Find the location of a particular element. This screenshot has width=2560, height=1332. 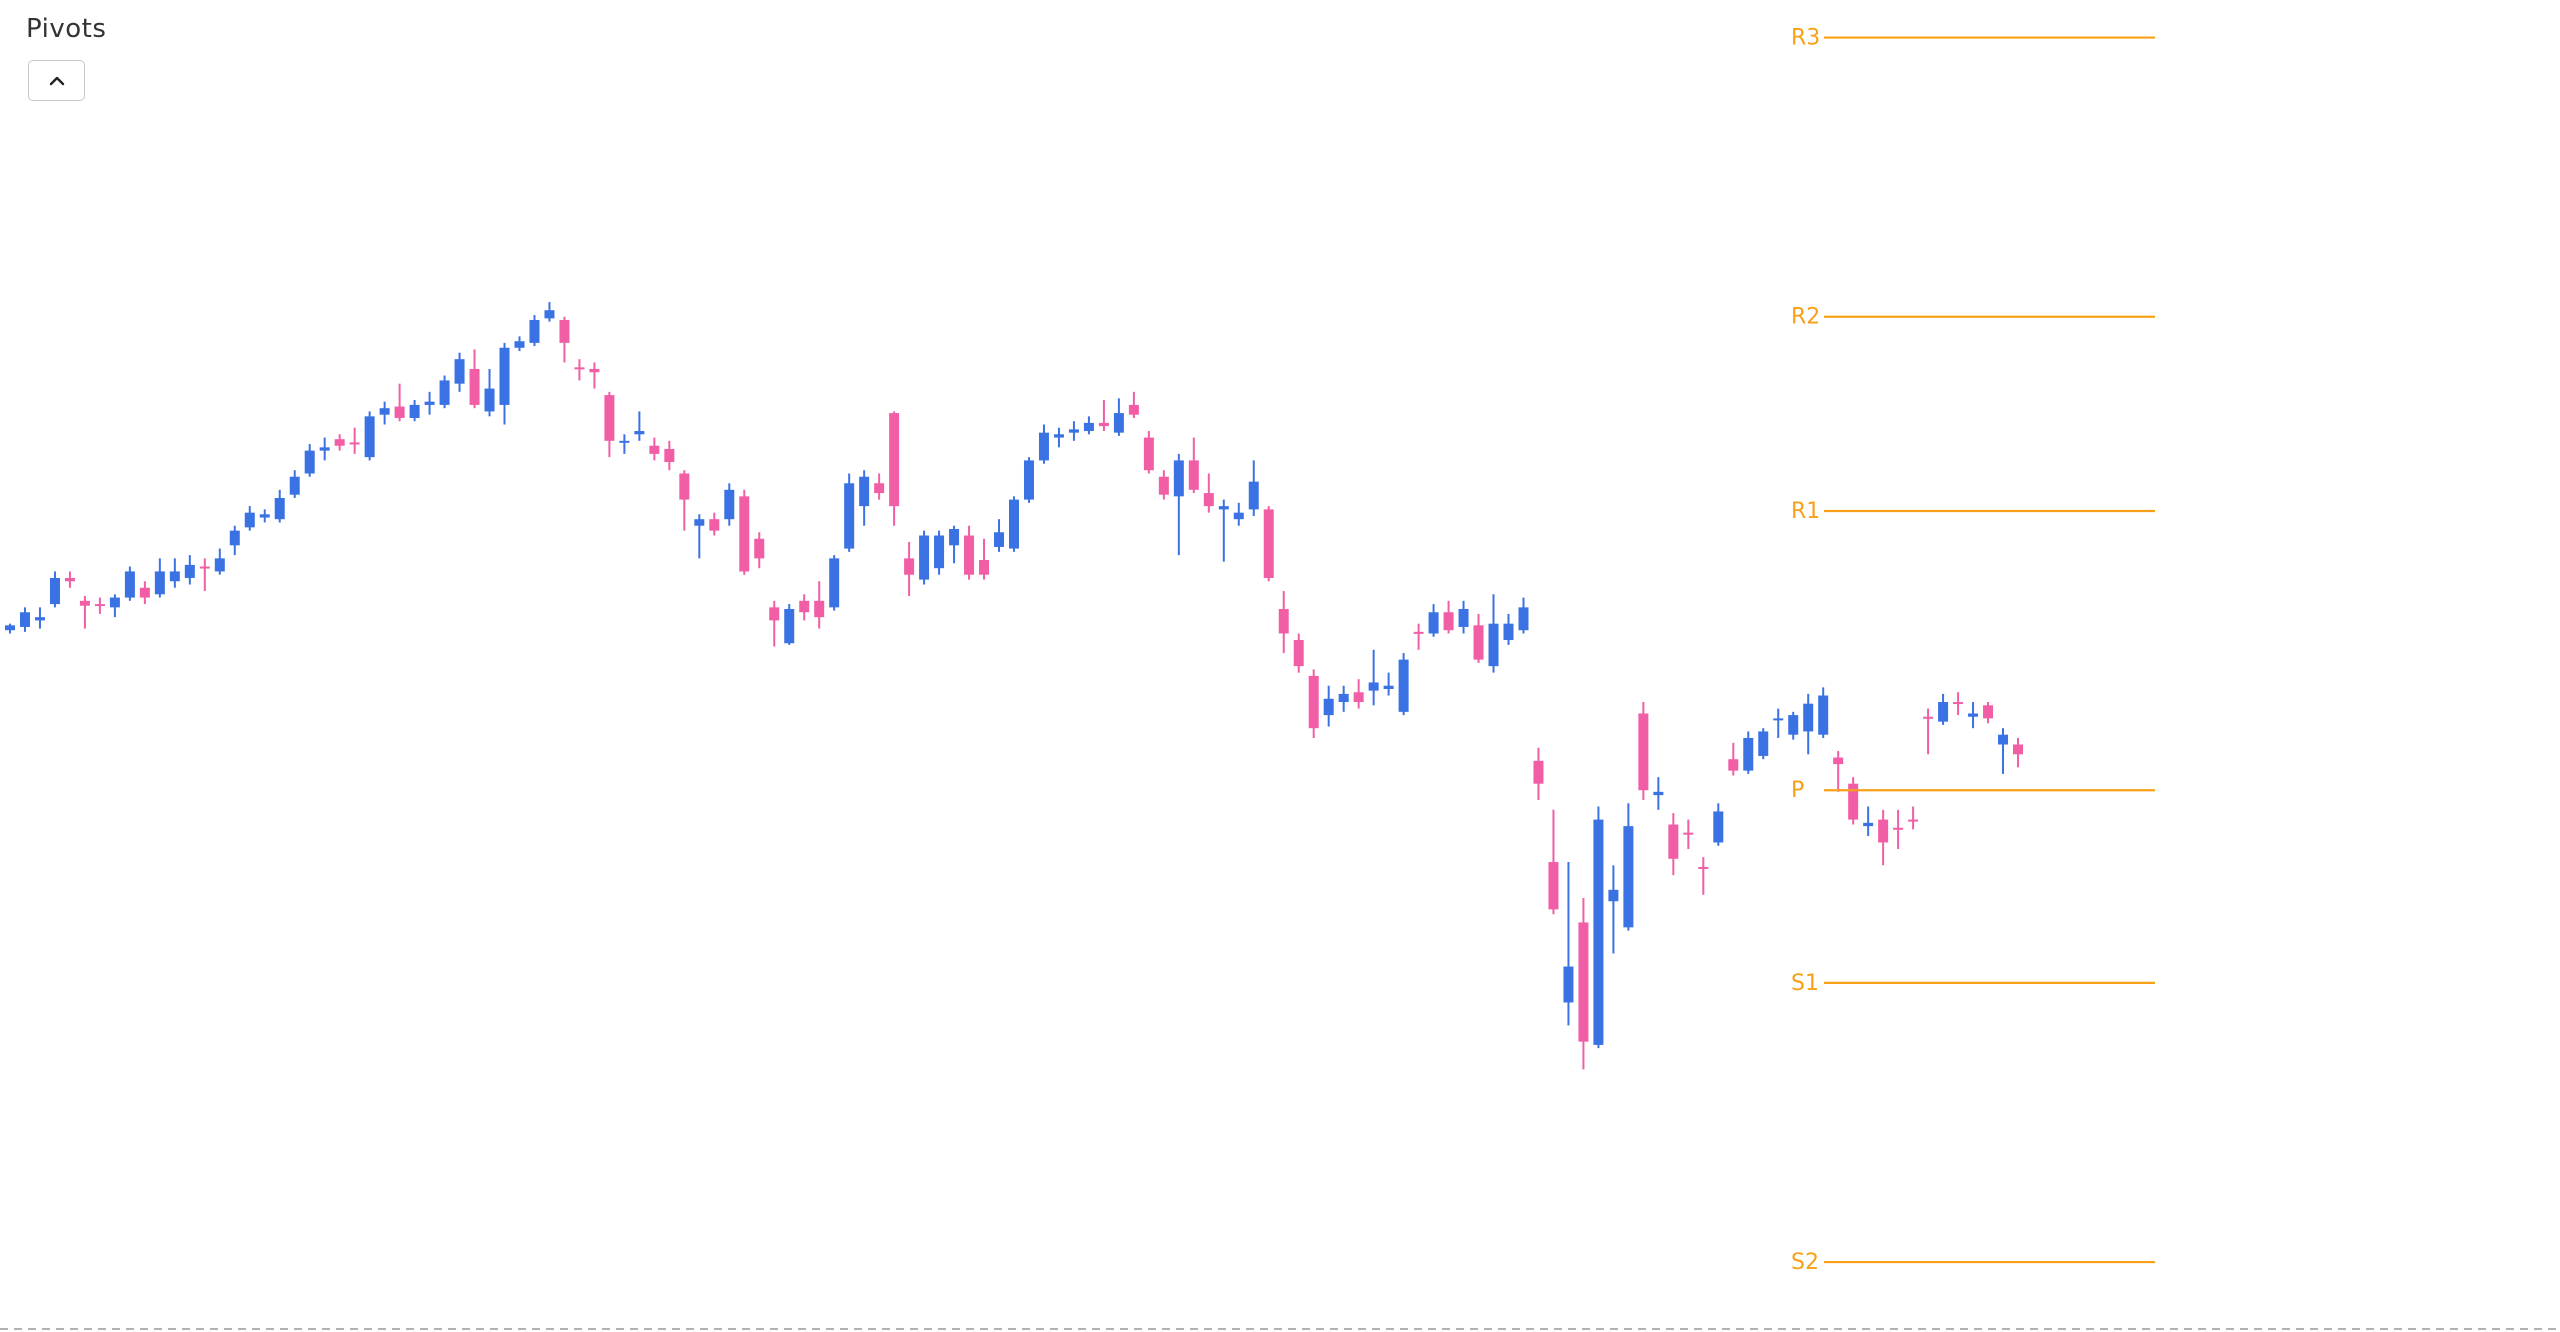

collapse-button is located at coordinates (56, 80).